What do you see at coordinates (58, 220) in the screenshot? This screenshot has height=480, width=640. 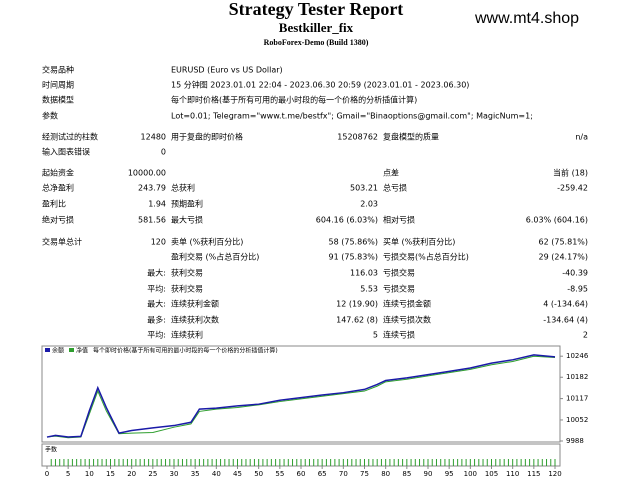 I see `cell: 绝对亏损` at bounding box center [58, 220].